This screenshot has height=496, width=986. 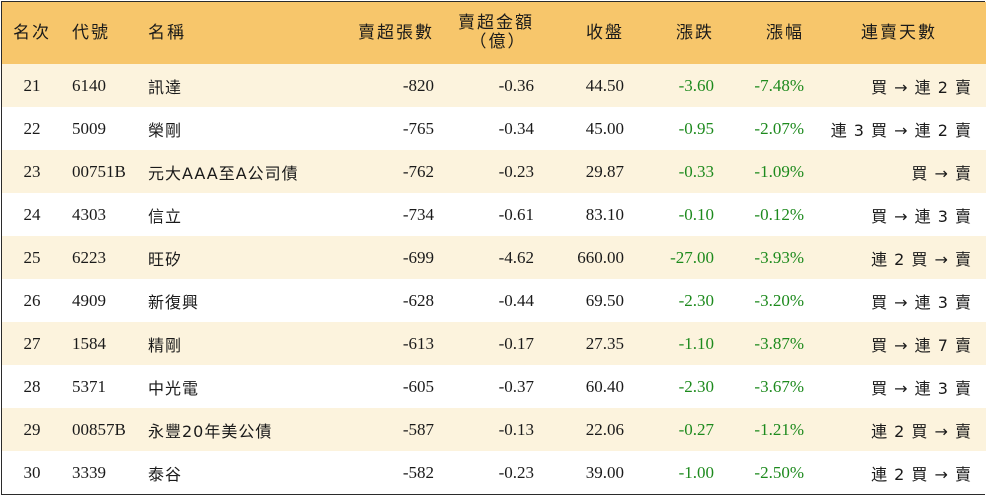 I want to click on cell-change: -0.95, so click(x=696, y=128).